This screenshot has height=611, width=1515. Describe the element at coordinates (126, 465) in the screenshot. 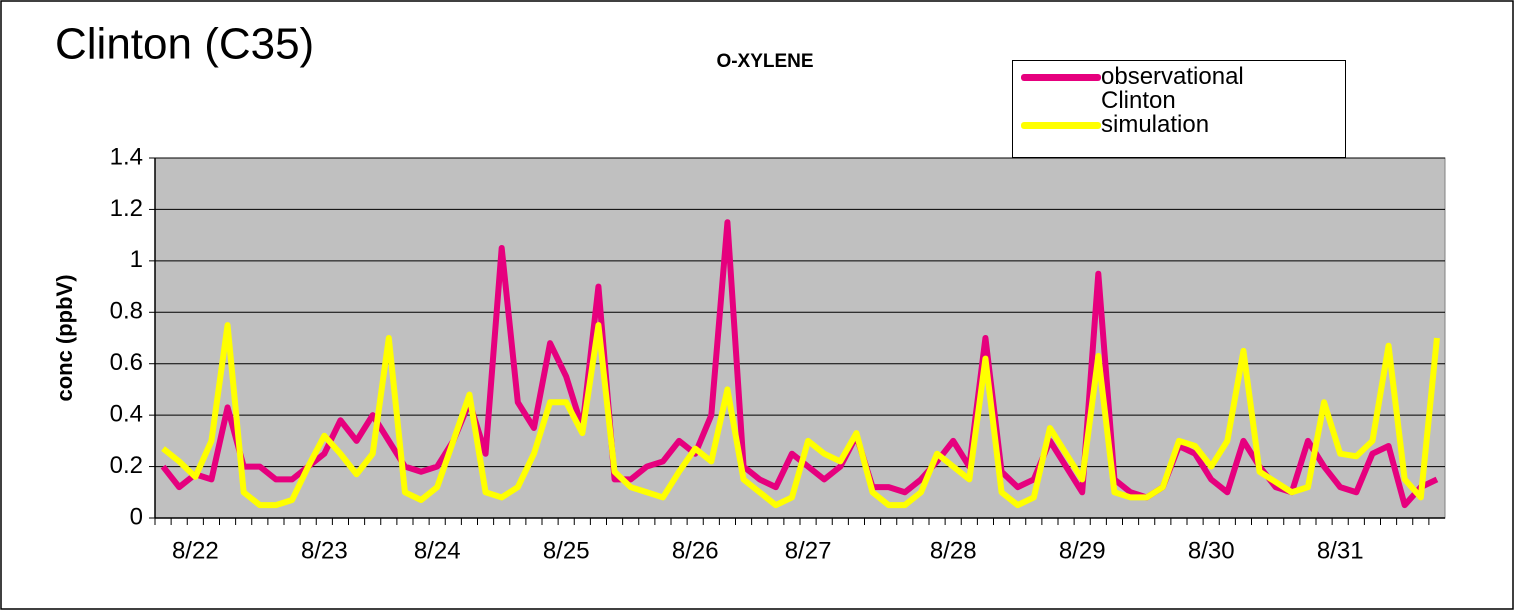

I see `y-tick-label: 0.2` at that location.